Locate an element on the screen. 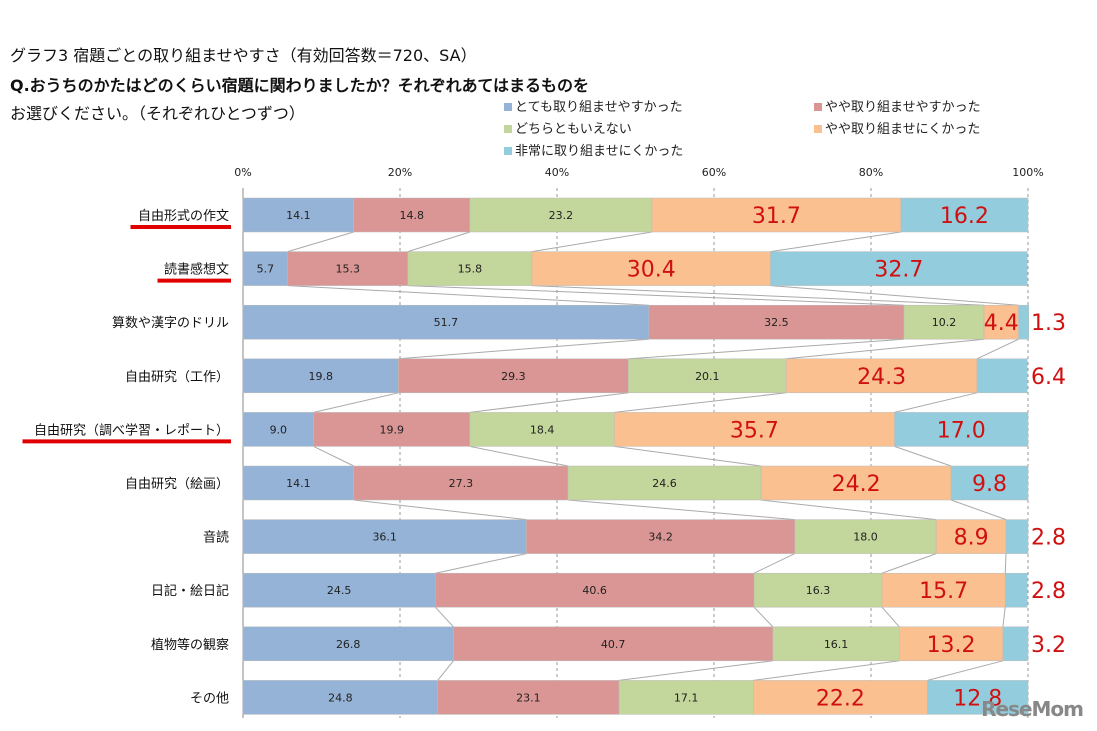  resemom-logo: ReseMom is located at coordinates (1032, 709).